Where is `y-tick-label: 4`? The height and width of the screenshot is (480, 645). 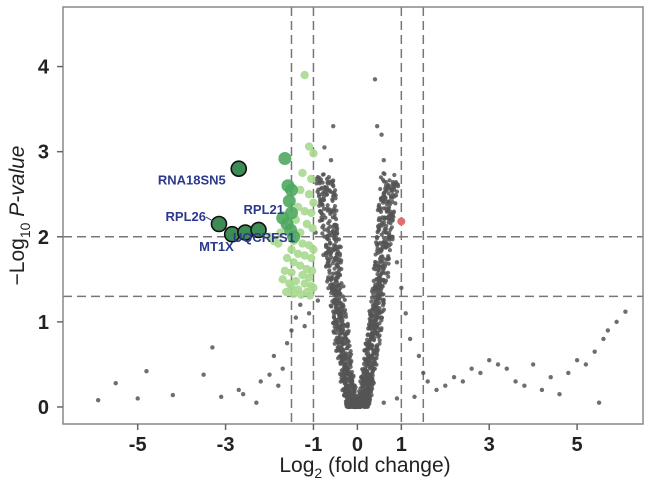
y-tick-label: 4 is located at coordinates (44, 68).